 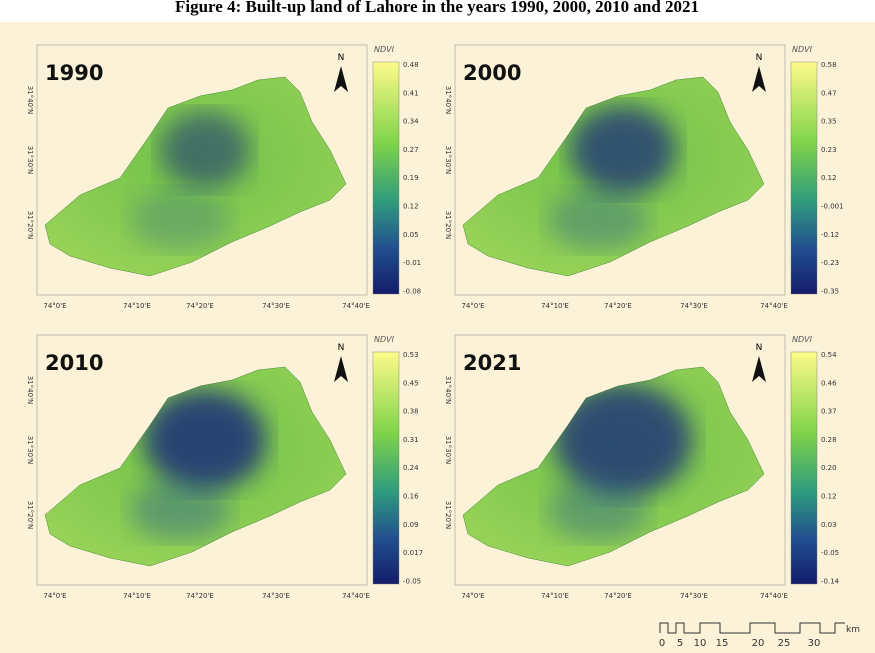 I want to click on legend-tick-label: 0.47, so click(x=829, y=93).